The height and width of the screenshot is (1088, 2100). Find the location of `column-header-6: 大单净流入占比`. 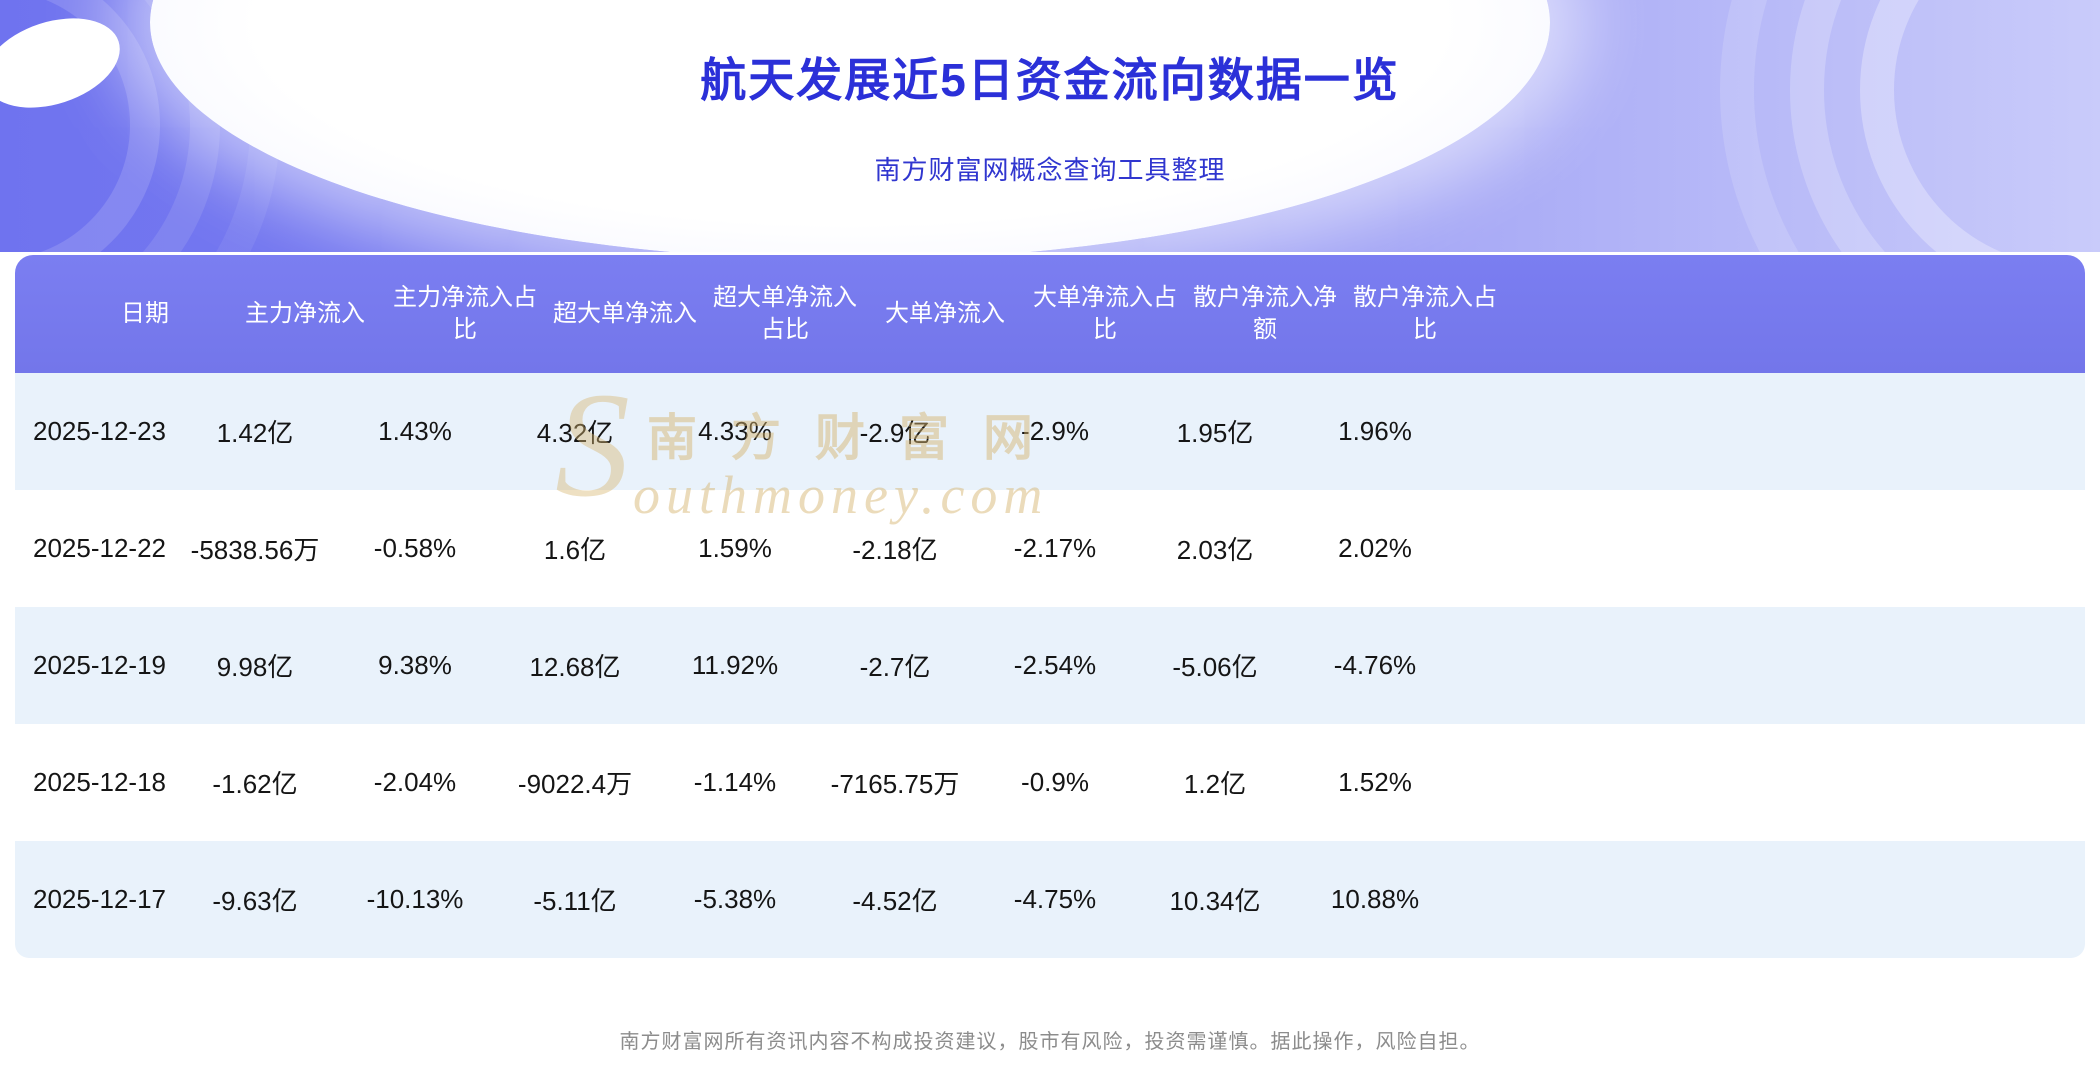

column-header-6: 大单净流入占比 is located at coordinates (1105, 313).